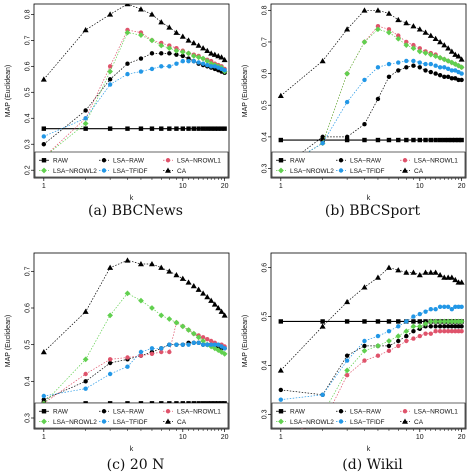 This screenshot has height=474, width=474. What do you see at coordinates (420, 186) in the screenshot?
I see `x-tick-label: 10` at bounding box center [420, 186].